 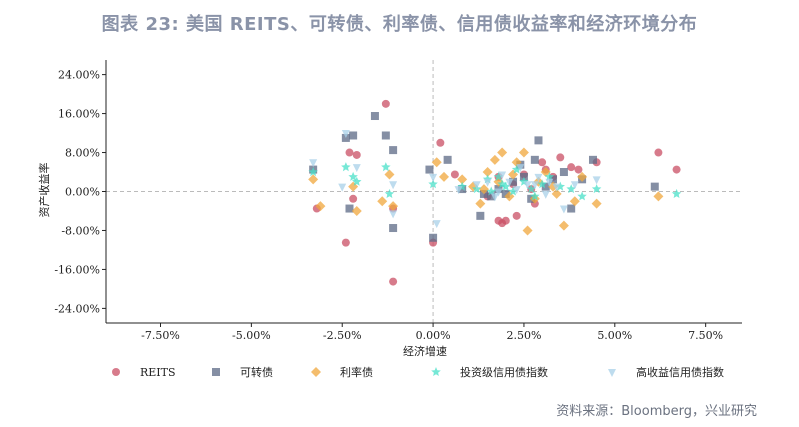 What do you see at coordinates (256, 372) in the screenshot?
I see `legend-label: 可转债` at bounding box center [256, 372].